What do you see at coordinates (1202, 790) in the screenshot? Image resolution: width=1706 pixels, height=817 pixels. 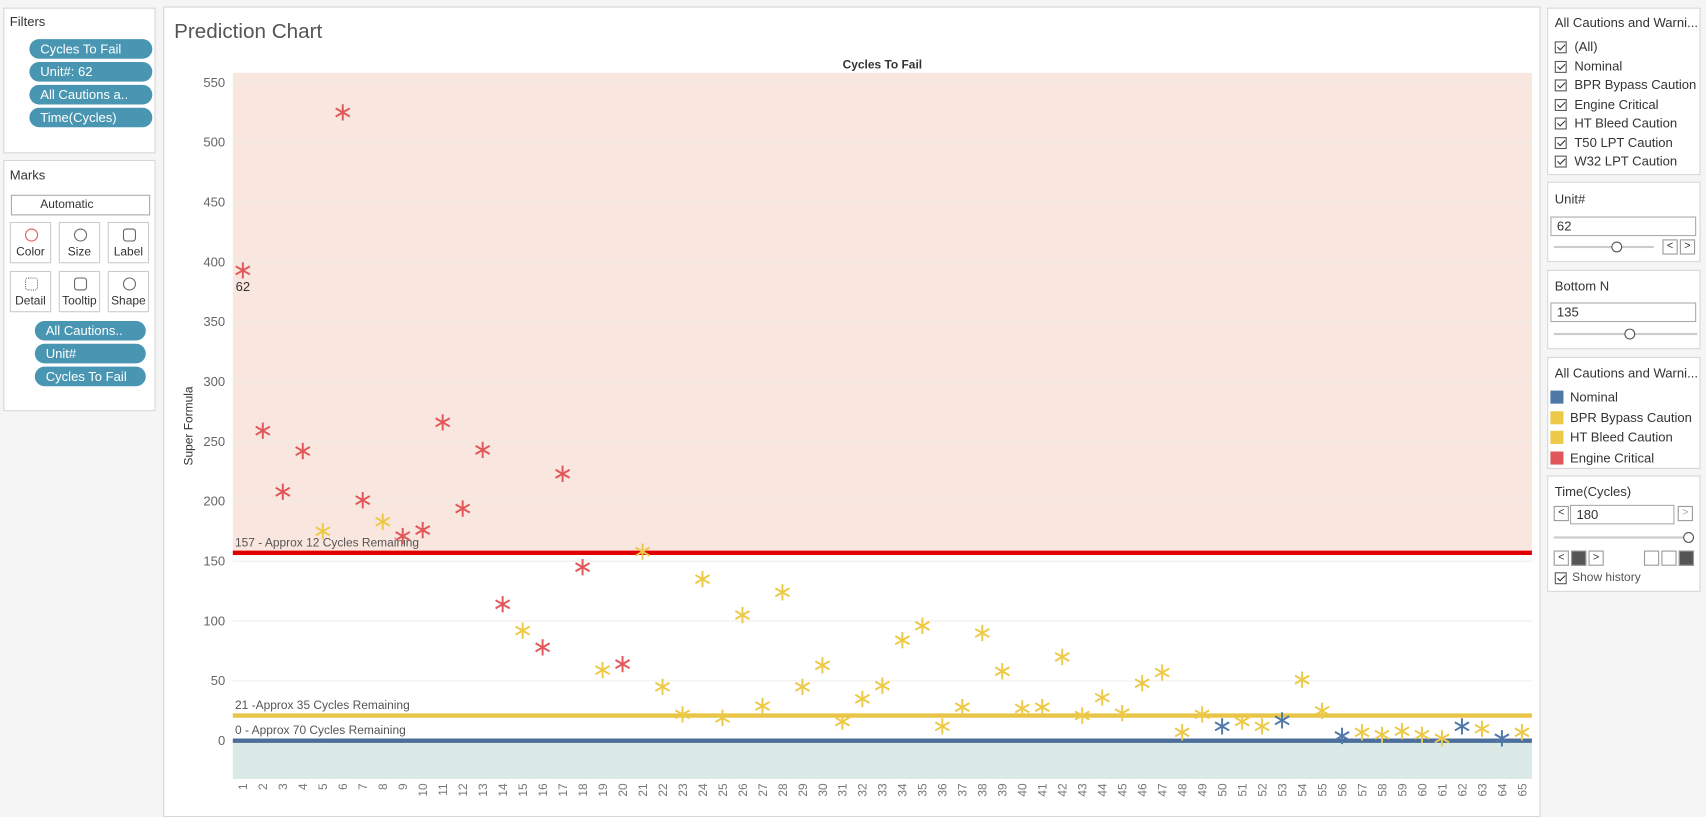 I see `x-tick-label: 49` at bounding box center [1202, 790].